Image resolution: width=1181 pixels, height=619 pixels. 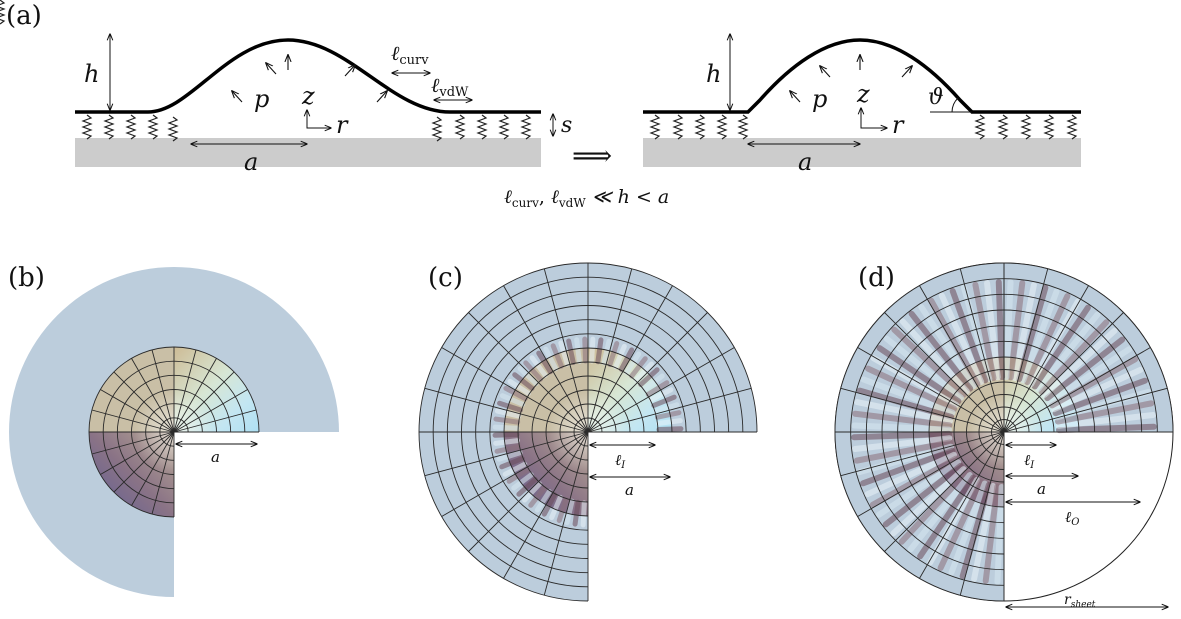 I want to click on panel-d-label: (d), so click(x=876, y=278).